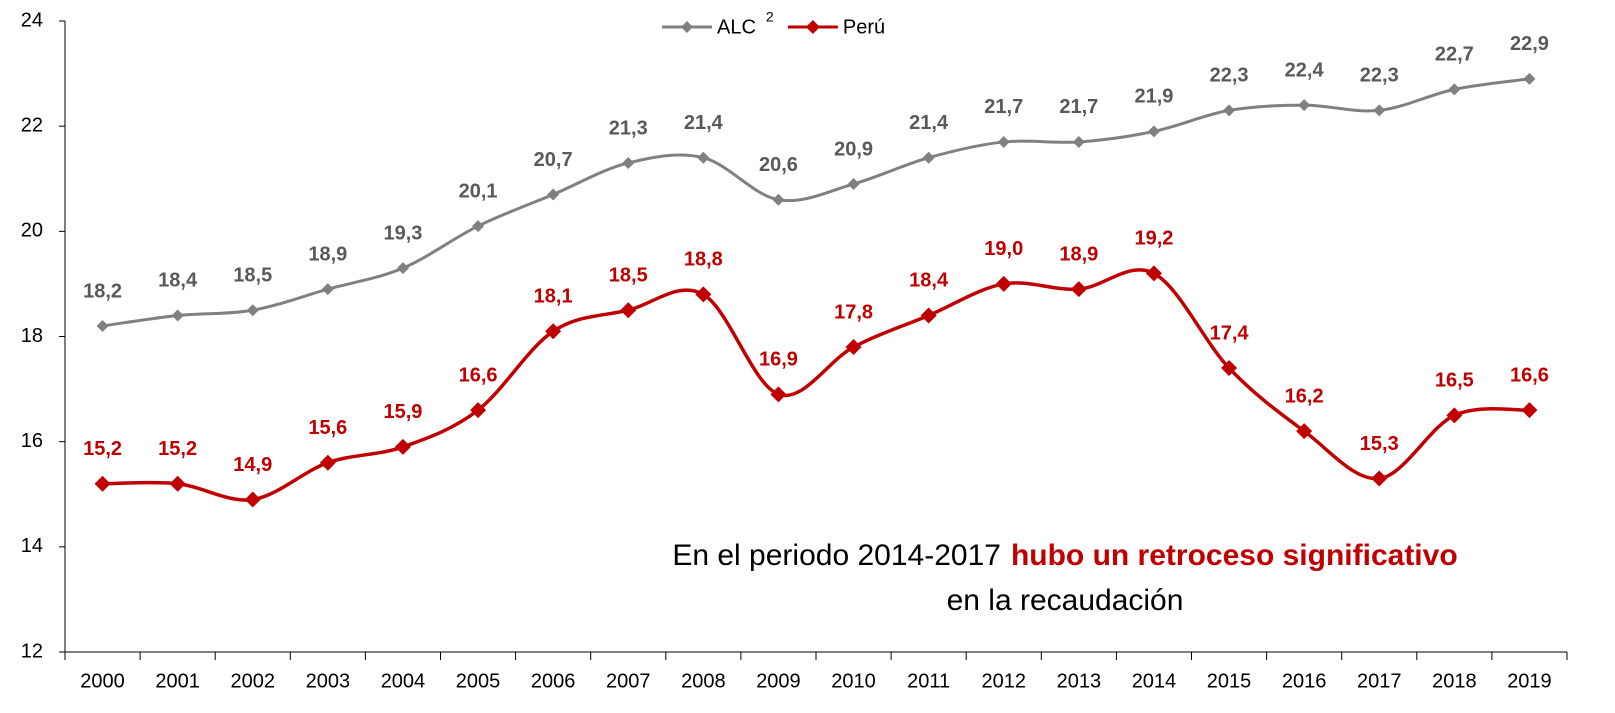 The width and height of the screenshot is (1615, 713). What do you see at coordinates (32, 336) in the screenshot?
I see `y-tick-label: 18` at bounding box center [32, 336].